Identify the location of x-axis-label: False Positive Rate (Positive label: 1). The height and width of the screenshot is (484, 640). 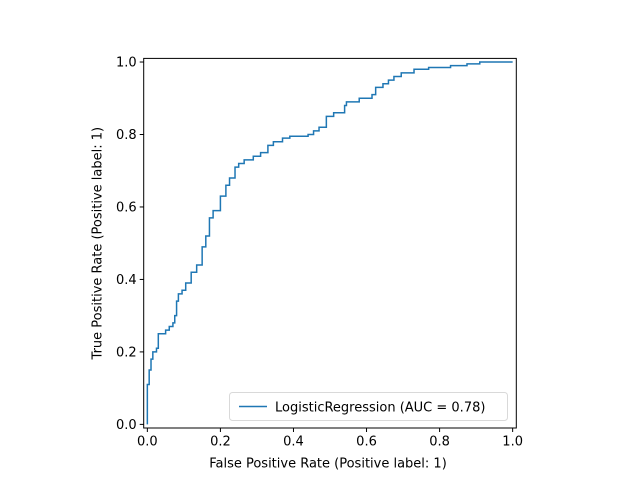
(328, 464).